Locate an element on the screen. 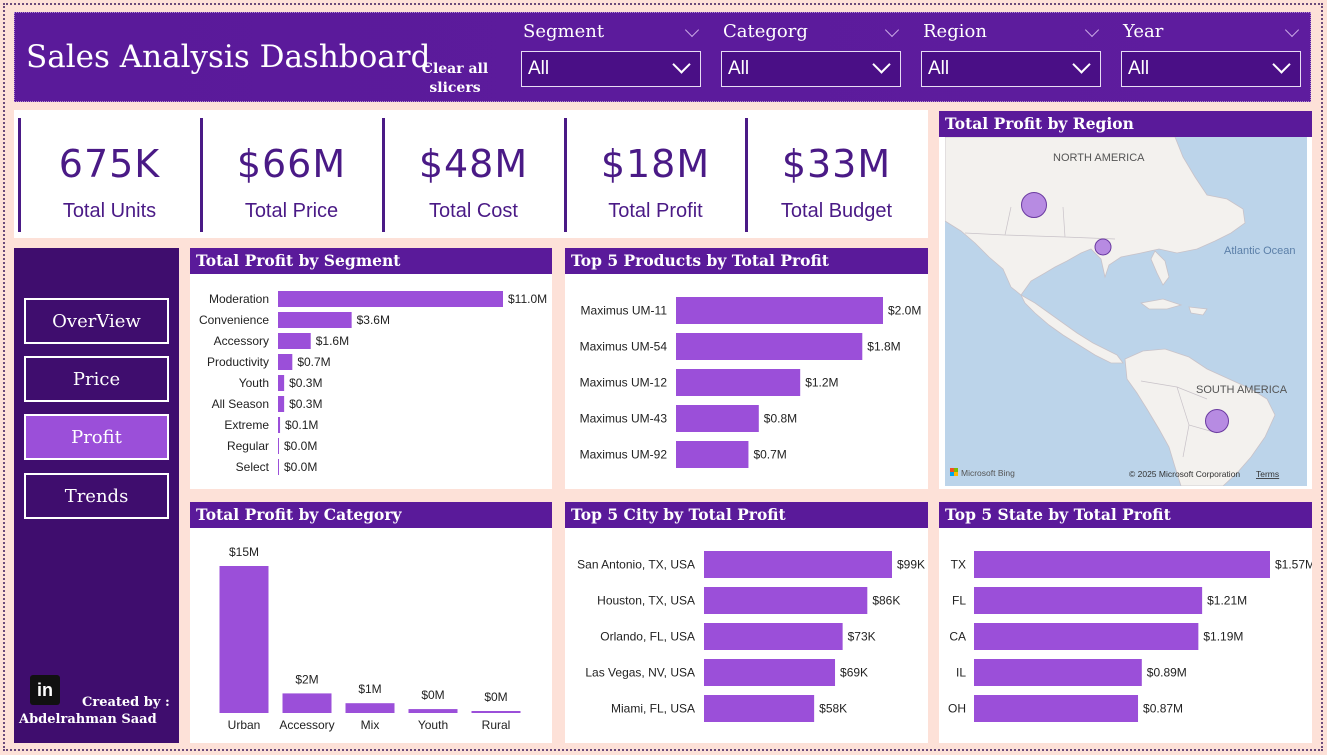 The width and height of the screenshot is (1327, 755). nav-trends-button: Trends is located at coordinates (96, 496).